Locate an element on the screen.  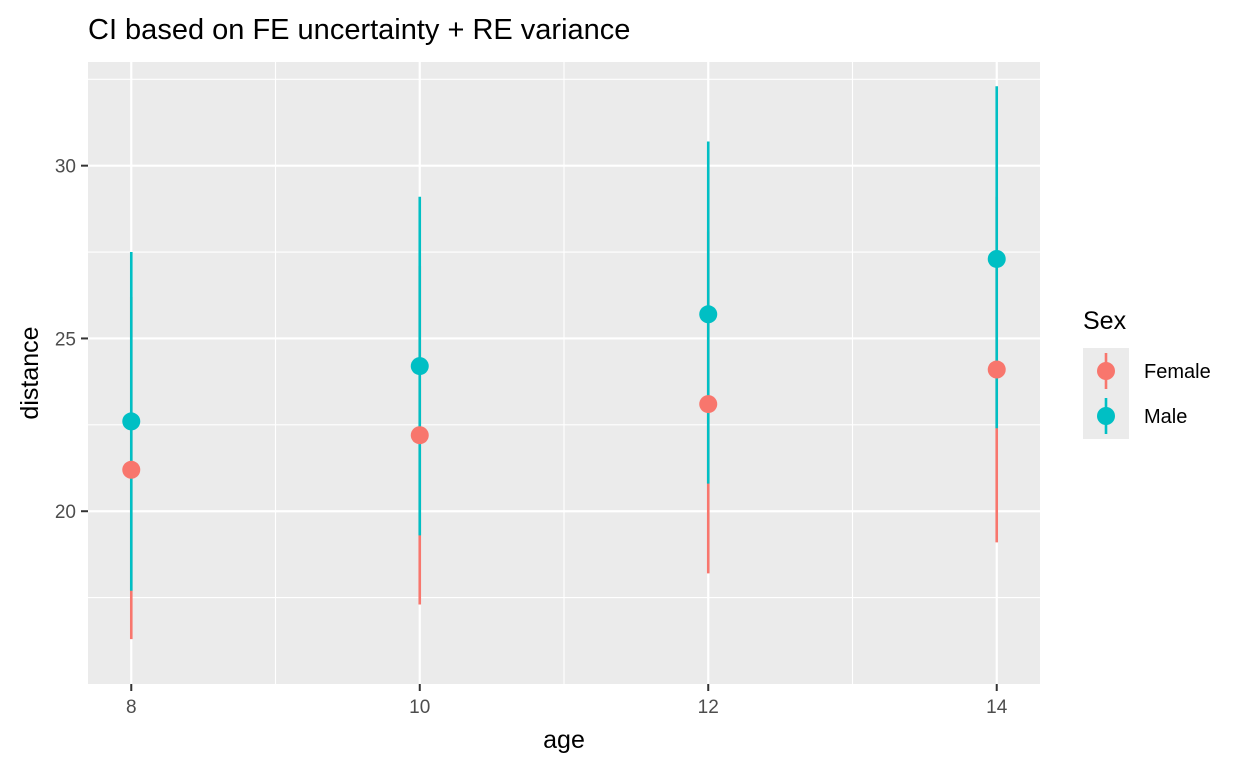
y-axis: 20 25 30 is located at coordinates (71, 340).